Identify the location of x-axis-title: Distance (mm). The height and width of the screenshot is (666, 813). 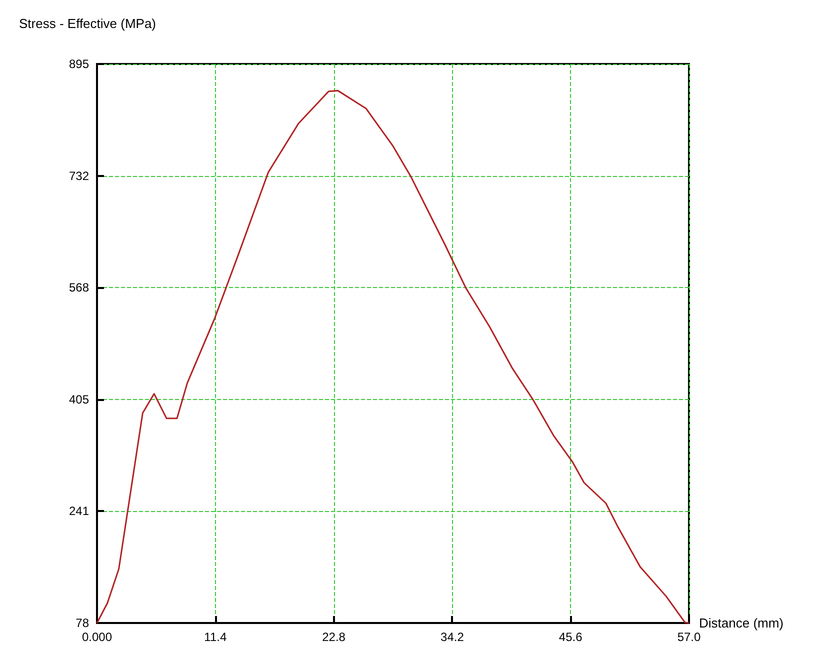
(741, 623).